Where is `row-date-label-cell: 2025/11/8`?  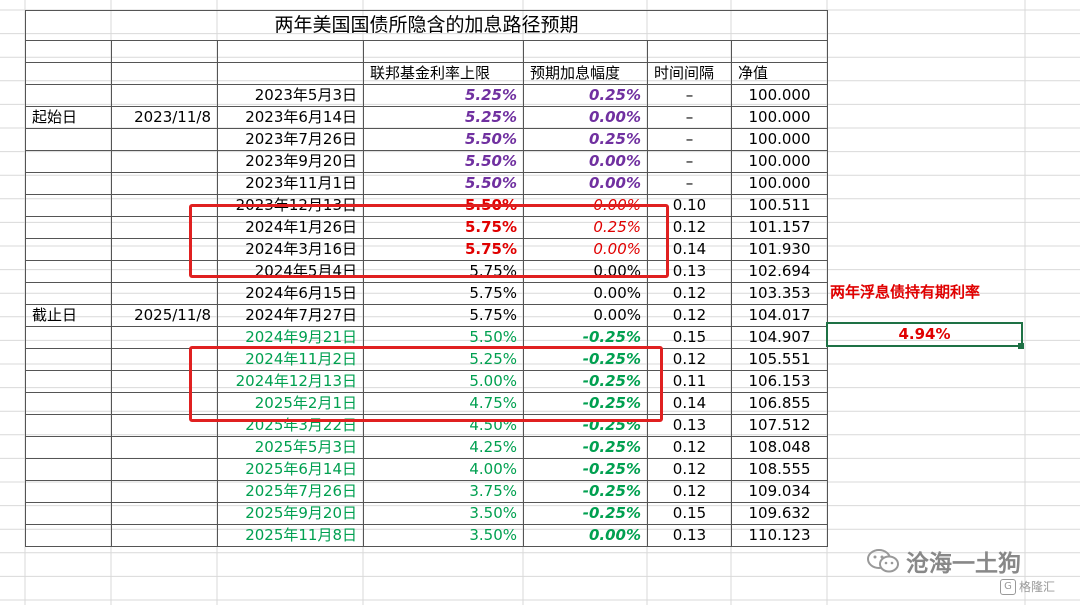
row-date-label-cell: 2025/11/8 is located at coordinates (164, 315).